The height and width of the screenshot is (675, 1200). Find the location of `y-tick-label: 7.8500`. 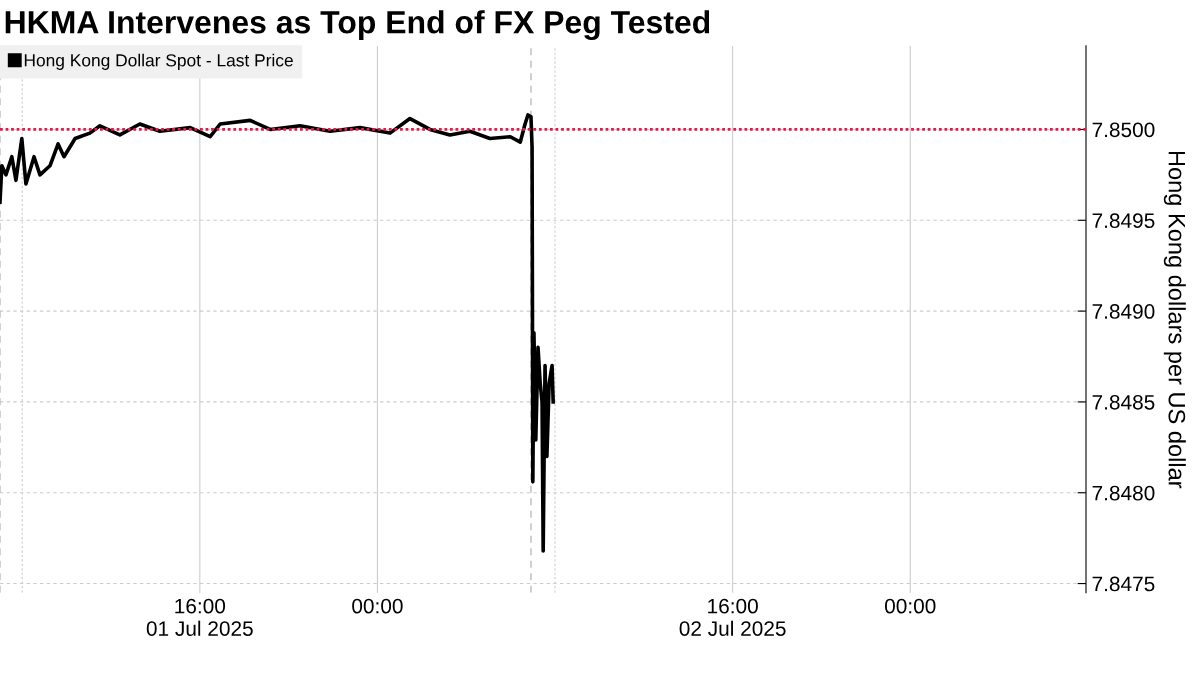

y-tick-label: 7.8500 is located at coordinates (1123, 130).